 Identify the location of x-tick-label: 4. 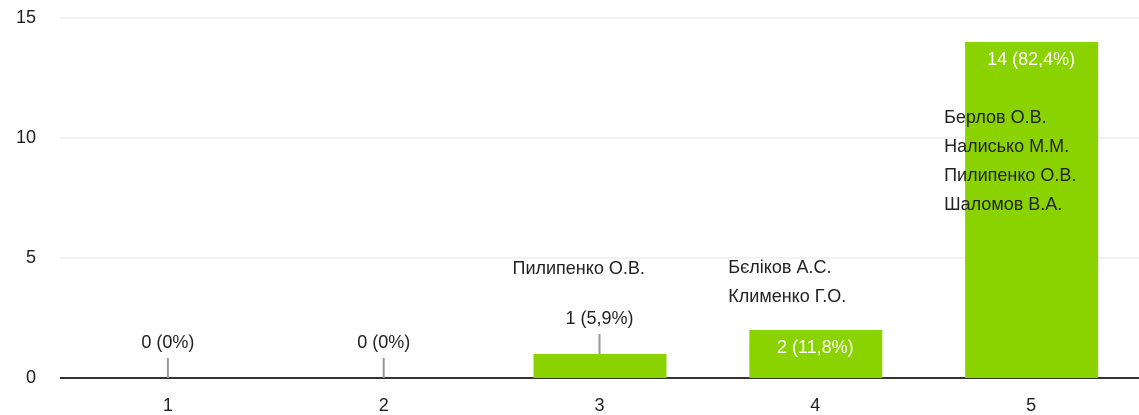
(815, 405).